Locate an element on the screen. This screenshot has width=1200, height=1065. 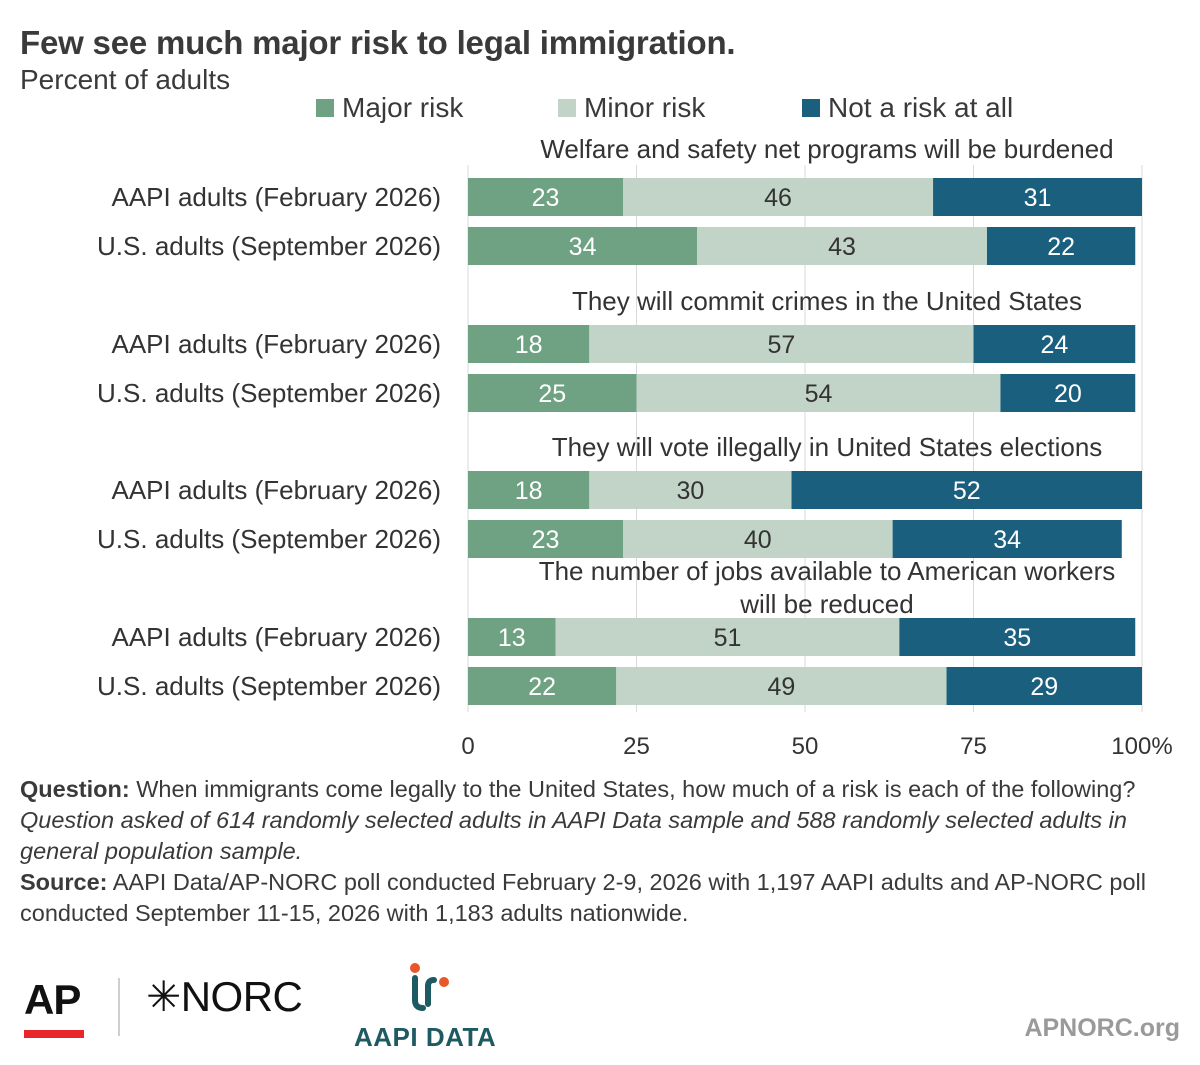
data-label: 52 is located at coordinates (967, 491).